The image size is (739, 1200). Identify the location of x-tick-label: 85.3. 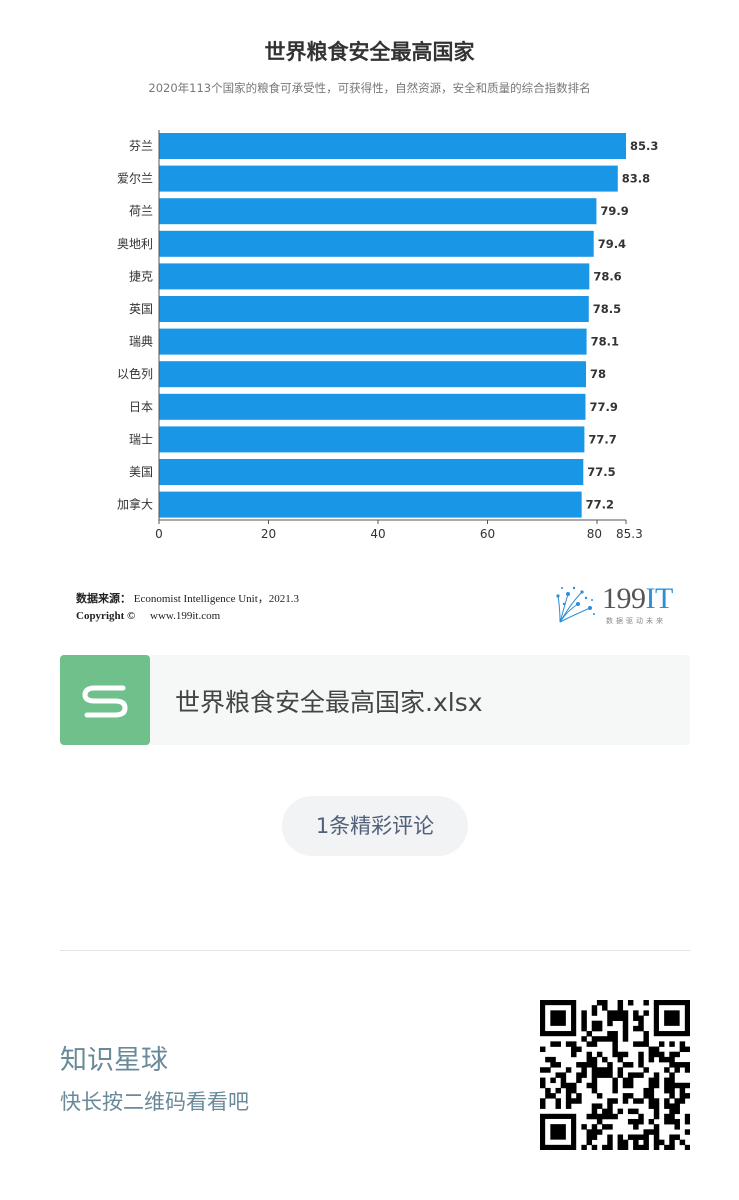
(629, 534).